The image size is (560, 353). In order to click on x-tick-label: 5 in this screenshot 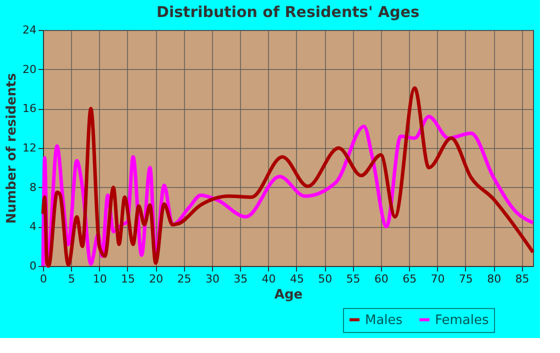, I will do `click(72, 279)`.